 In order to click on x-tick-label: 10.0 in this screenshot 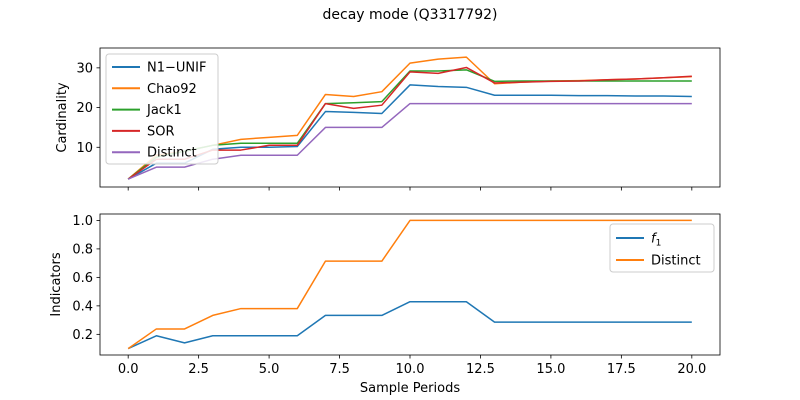, I will do `click(410, 369)`.